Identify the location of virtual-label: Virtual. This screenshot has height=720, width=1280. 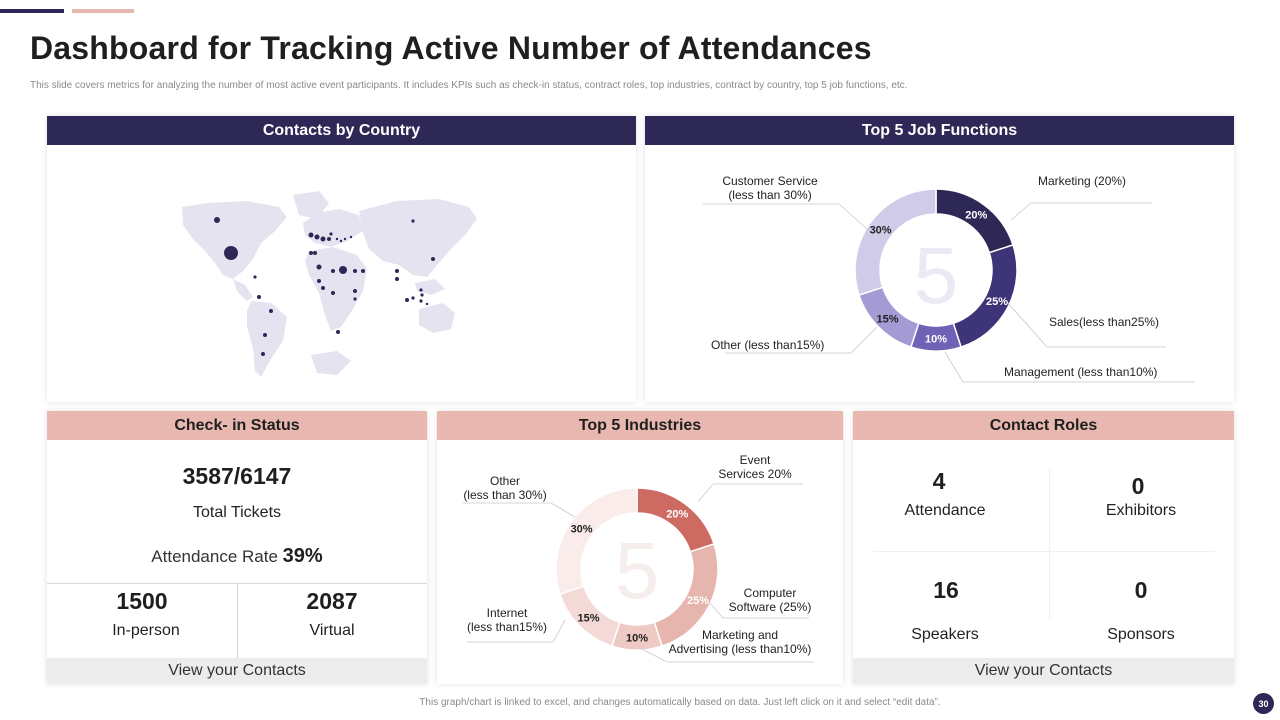
(332, 630).